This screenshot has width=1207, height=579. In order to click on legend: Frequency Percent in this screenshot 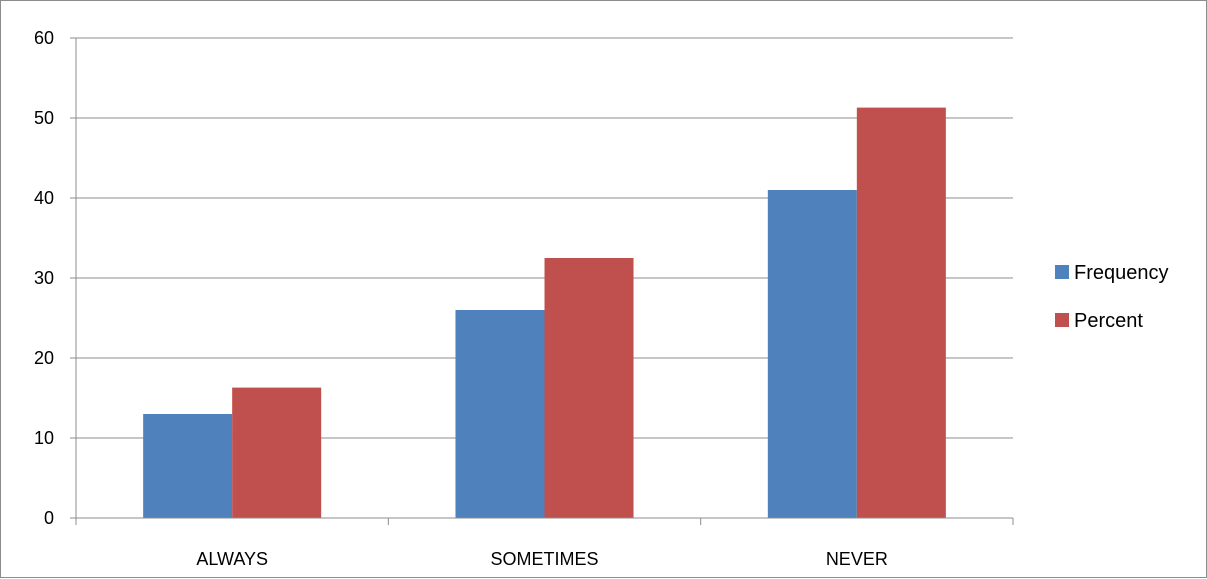, I will do `click(1112, 297)`.